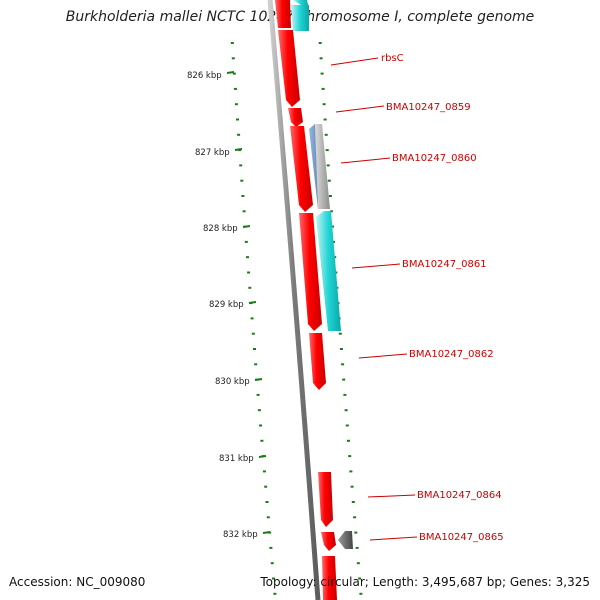  I want to click on inner-tick-ruler, so click(253, 318).